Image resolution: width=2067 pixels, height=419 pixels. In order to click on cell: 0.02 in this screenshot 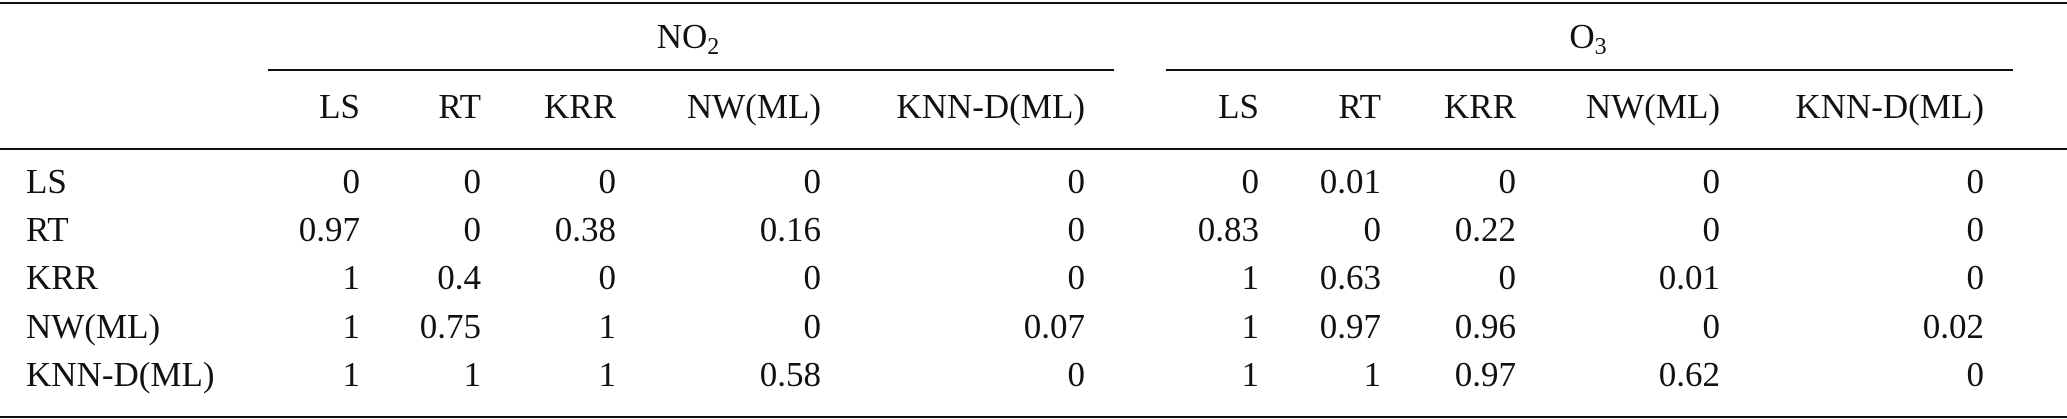, I will do `click(1953, 326)`.